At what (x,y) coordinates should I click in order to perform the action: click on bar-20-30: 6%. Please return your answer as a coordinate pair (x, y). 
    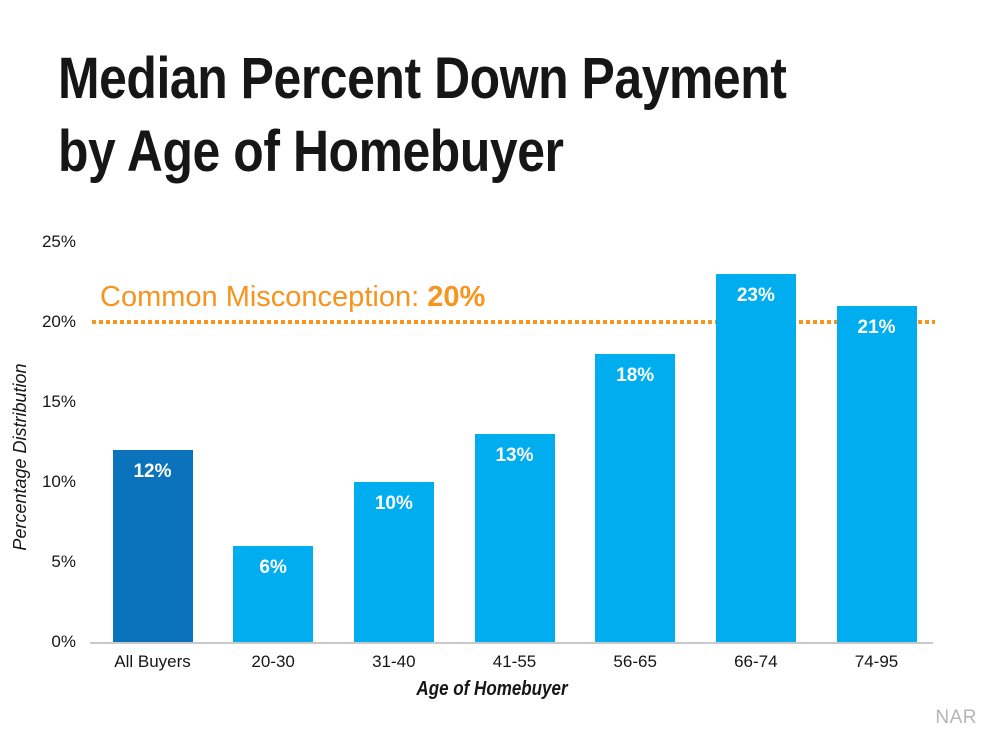
    Looking at the image, I should click on (273, 594).